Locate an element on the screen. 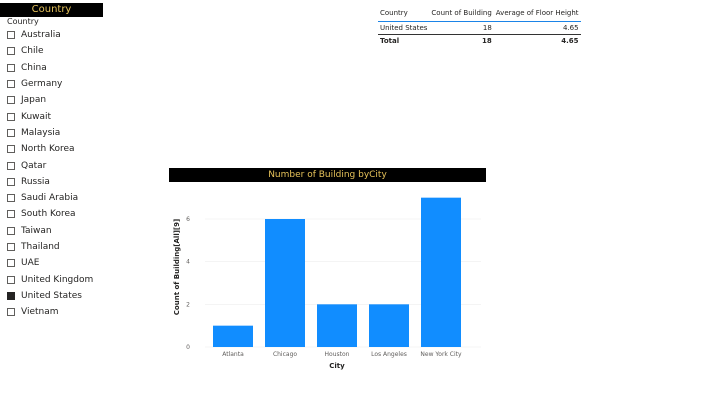 Image resolution: width=720 pixels, height=411 pixels. slicer-item-thailand: Thailand is located at coordinates (50, 247).